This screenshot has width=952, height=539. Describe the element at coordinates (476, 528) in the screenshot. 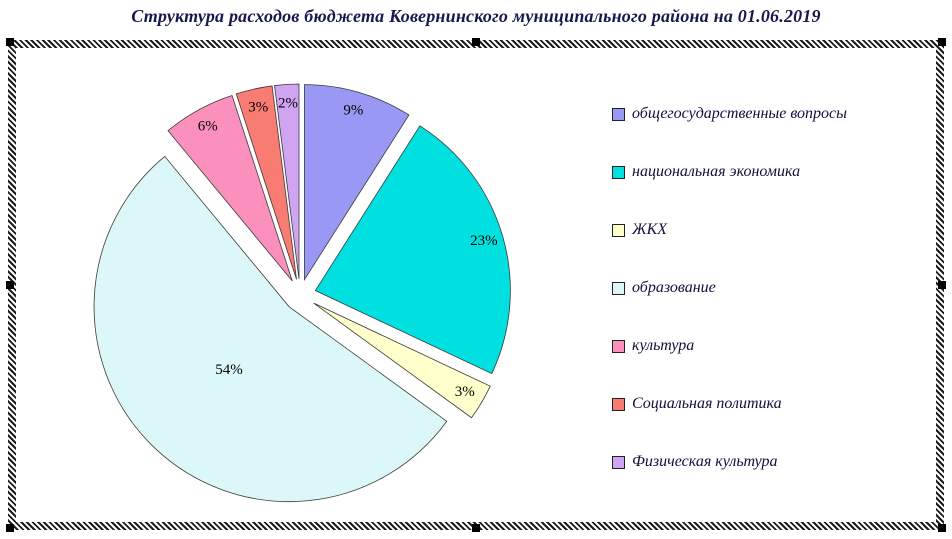

I see `resize-handle-bottom-center` at that location.